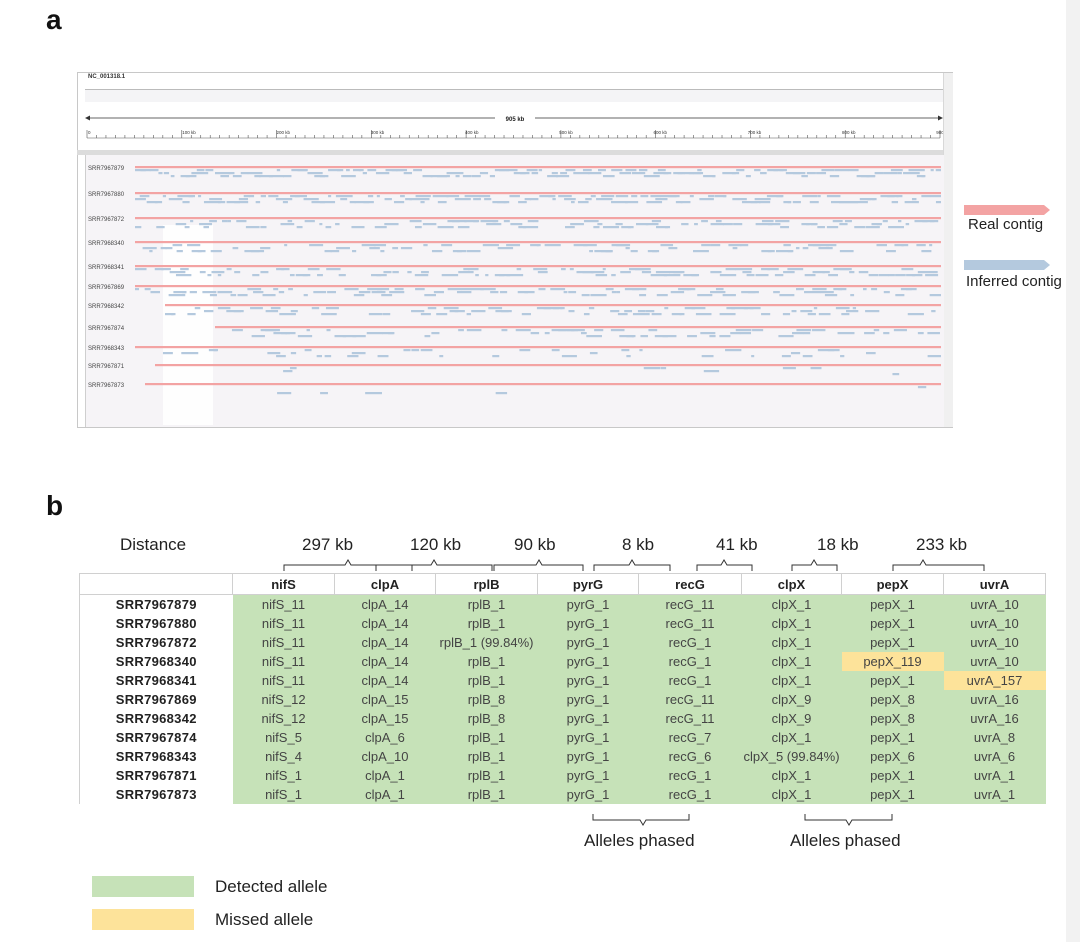  I want to click on track-sample-label: SRR7968342, so click(106, 307).